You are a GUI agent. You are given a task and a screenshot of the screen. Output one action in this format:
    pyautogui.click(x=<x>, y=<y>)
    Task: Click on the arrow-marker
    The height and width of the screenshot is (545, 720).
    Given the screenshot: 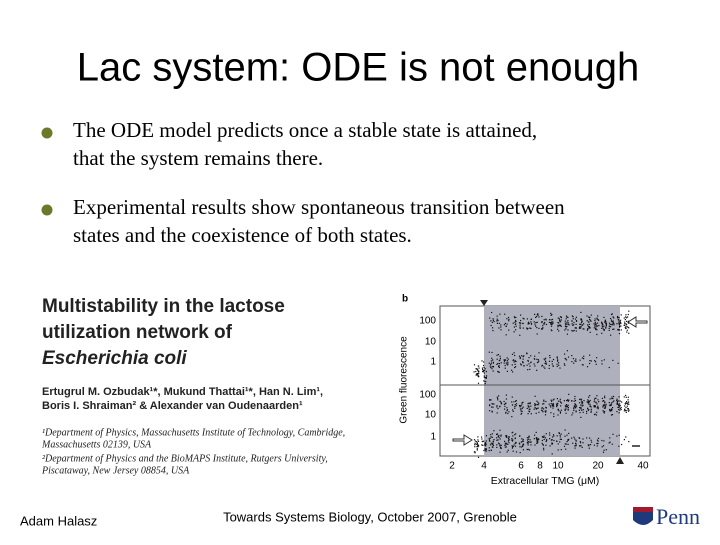 What is the action you would take?
    pyautogui.click(x=637, y=322)
    